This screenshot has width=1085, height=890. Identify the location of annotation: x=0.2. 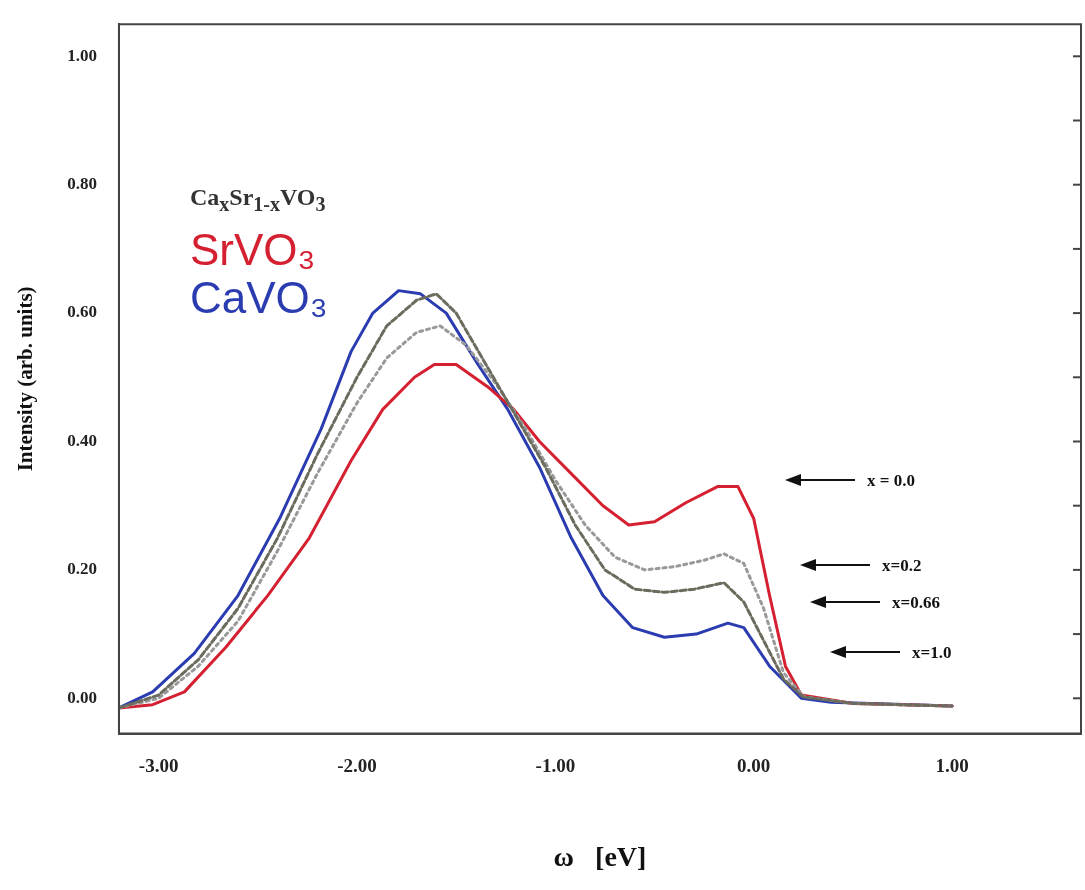
(902, 566).